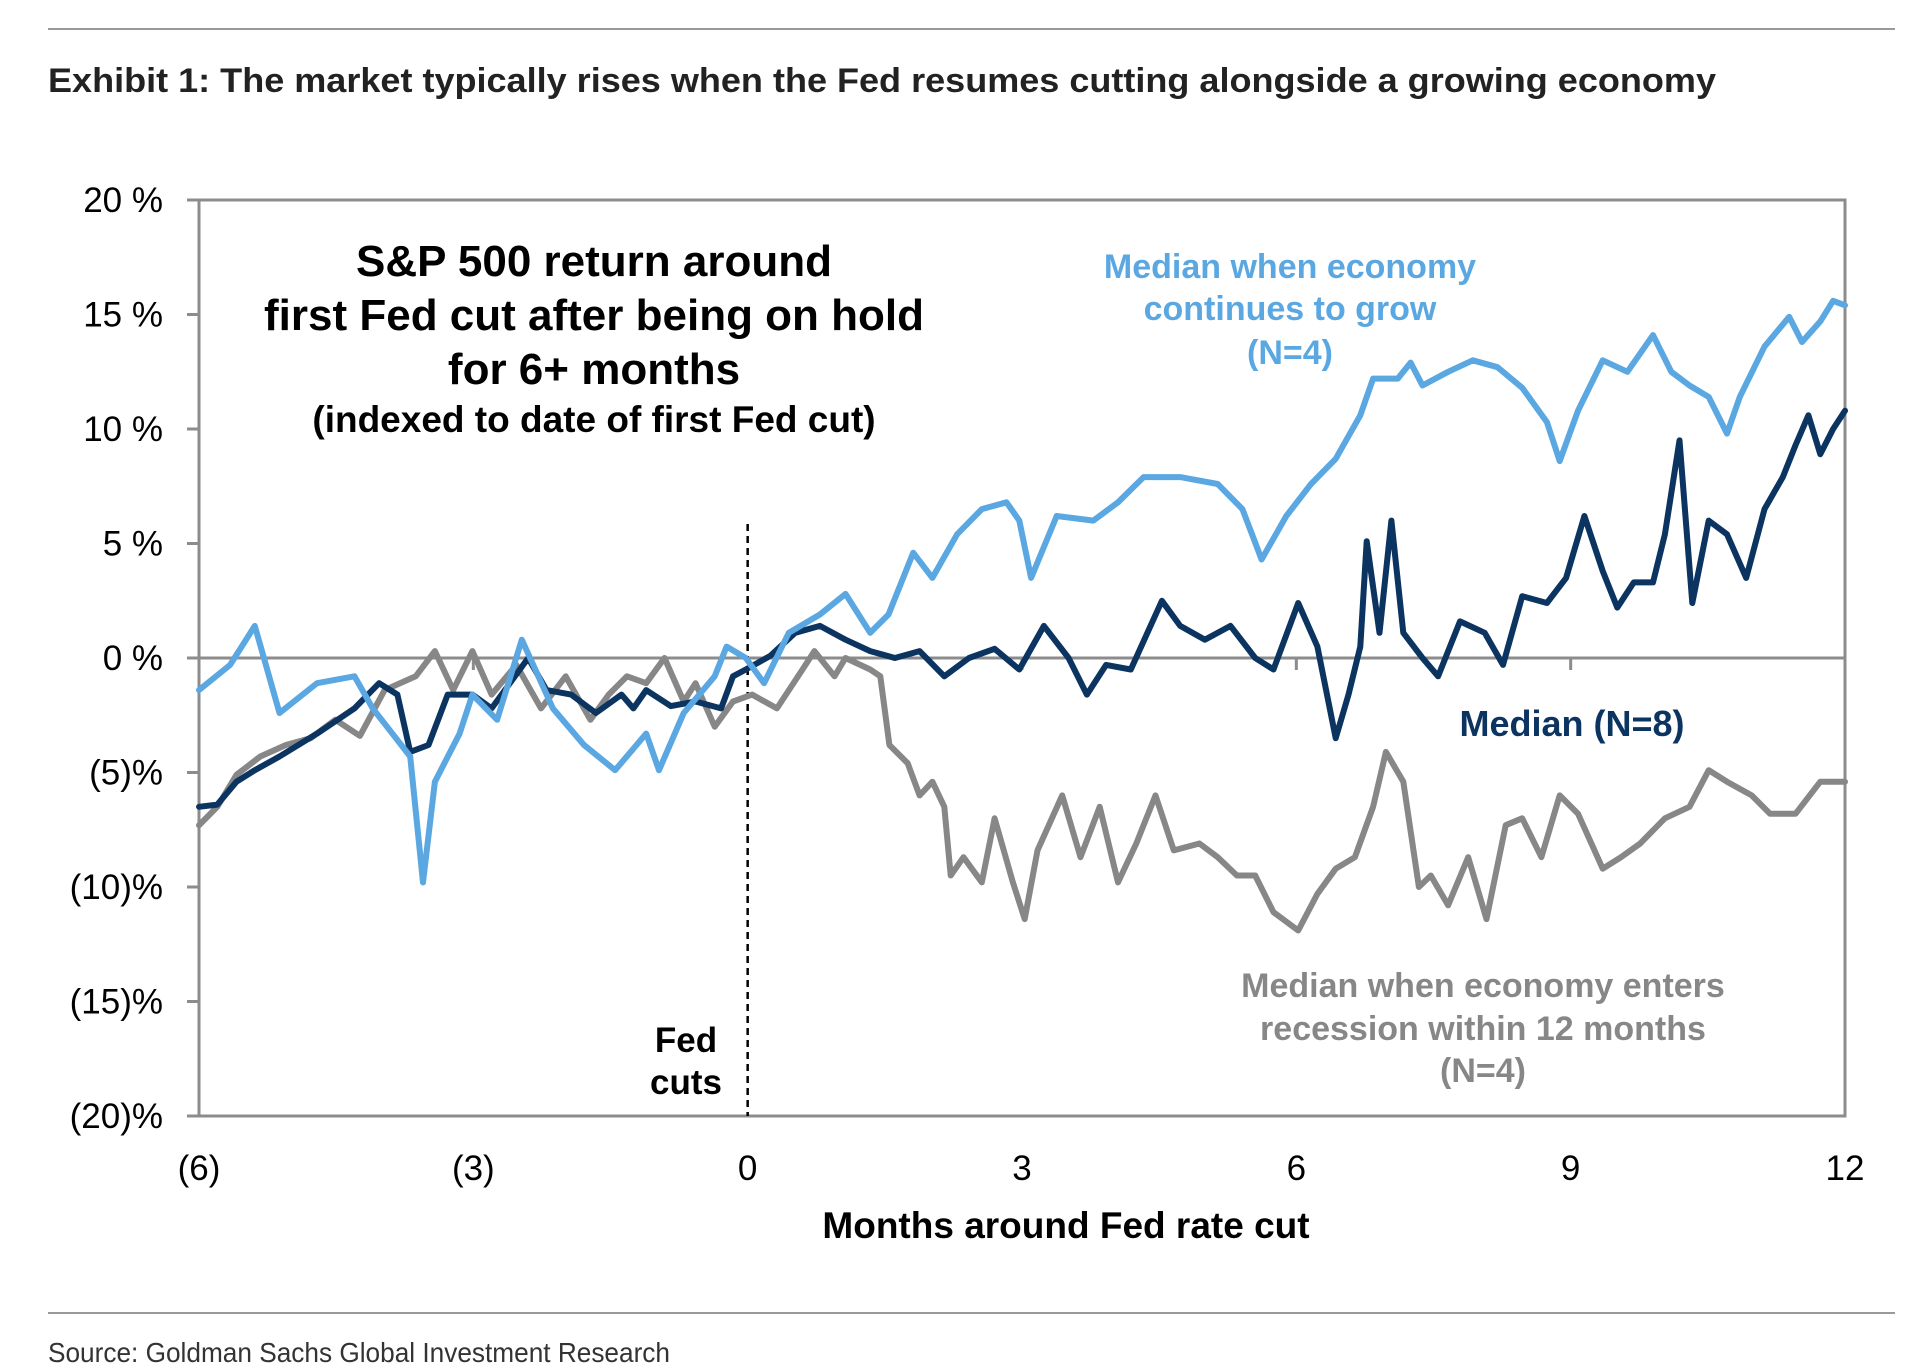 The height and width of the screenshot is (1372, 1926). I want to click on legend-grow-line-2: continues to grow, so click(1290, 309).